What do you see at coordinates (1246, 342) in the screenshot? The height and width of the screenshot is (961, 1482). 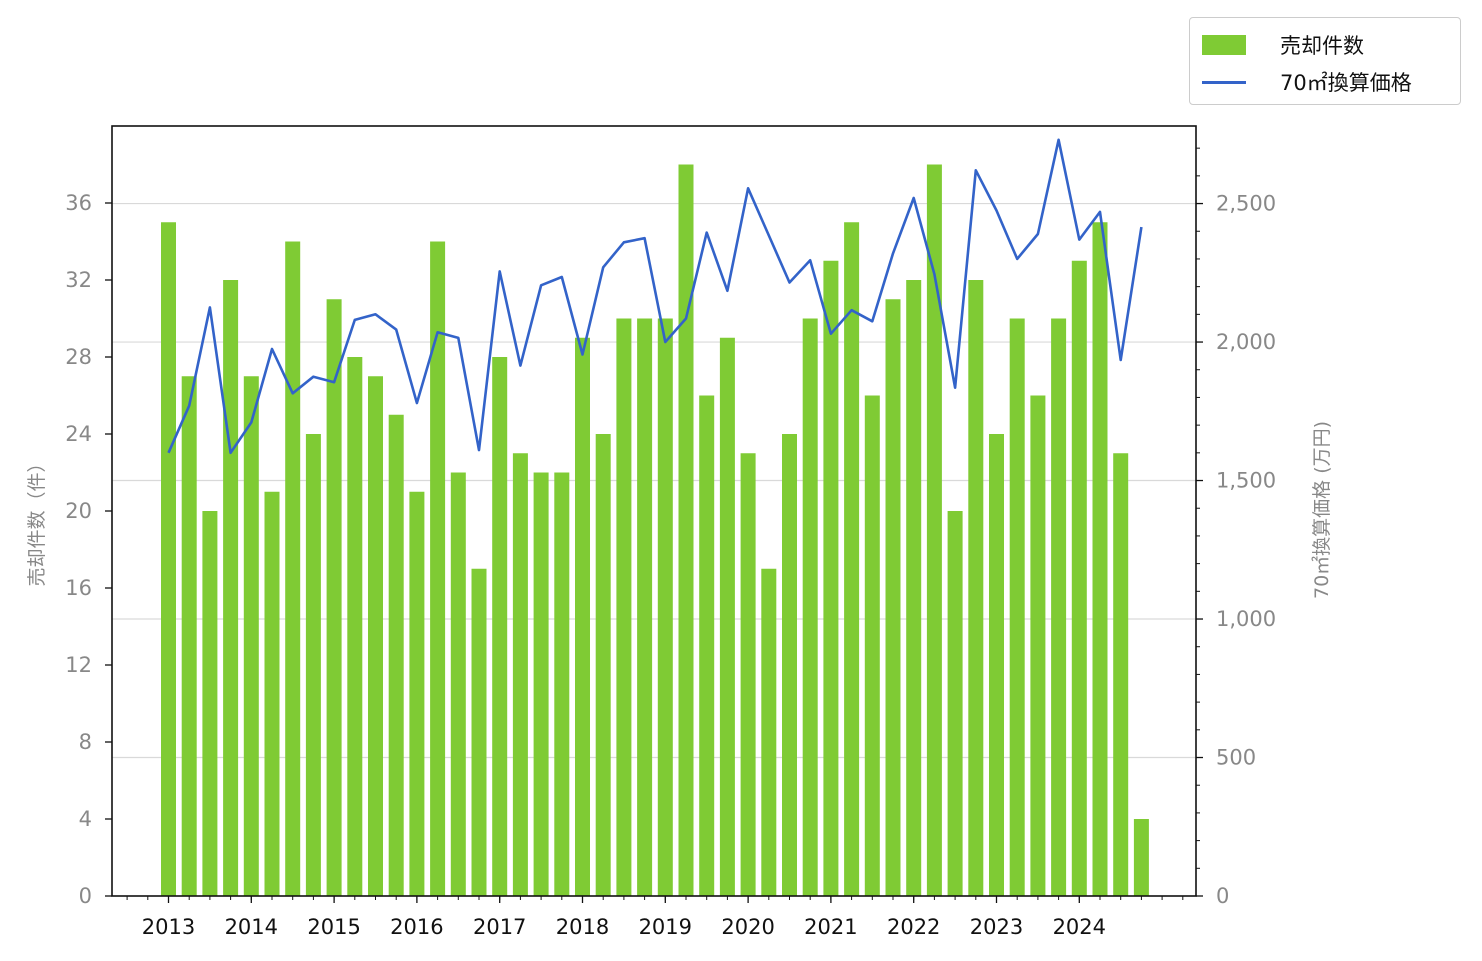 I see `right-tick-label: 2,000` at bounding box center [1246, 342].